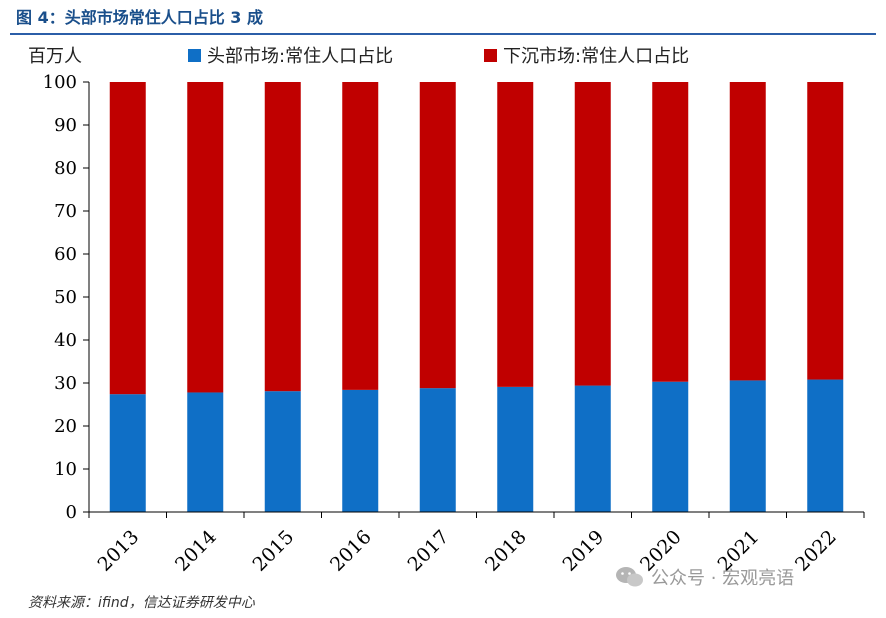 This screenshot has width=886, height=618. I want to click on legend-label-lower-tier-market: 下沉市场:常住人口占比, so click(596, 56).